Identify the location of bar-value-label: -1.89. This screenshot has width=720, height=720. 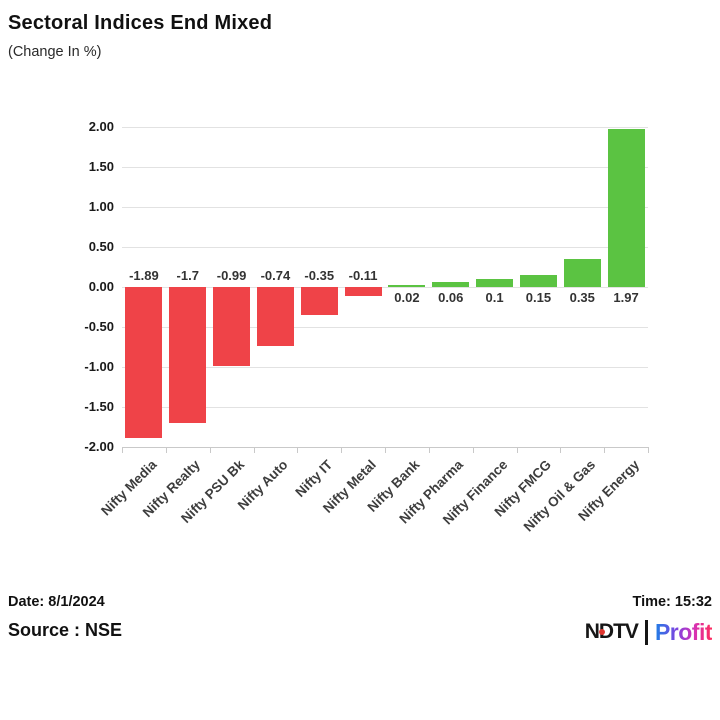
(144, 275).